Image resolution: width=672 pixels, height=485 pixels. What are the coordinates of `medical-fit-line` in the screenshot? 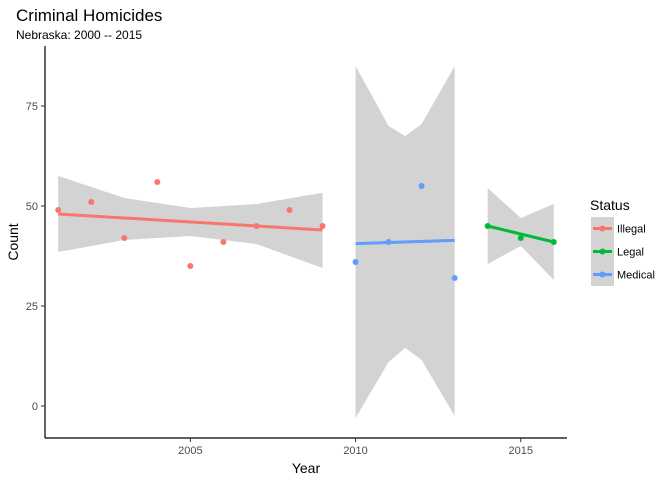 It's located at (405, 242).